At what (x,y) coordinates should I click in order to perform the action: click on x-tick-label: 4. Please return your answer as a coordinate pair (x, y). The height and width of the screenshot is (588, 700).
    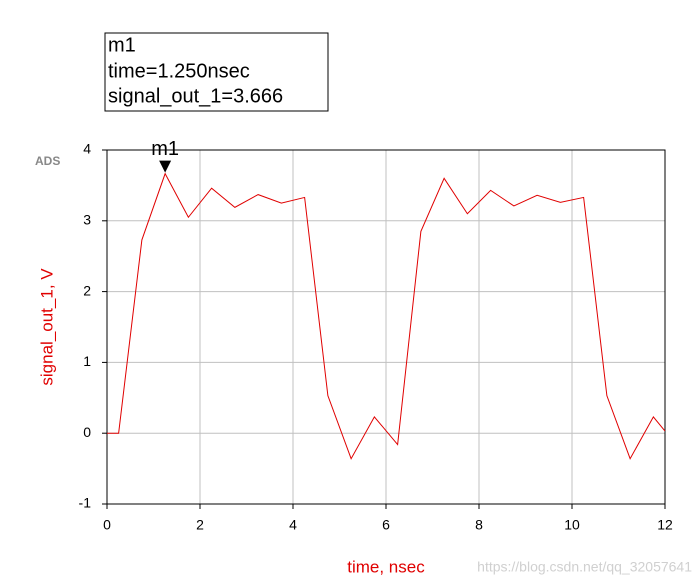
    Looking at the image, I should click on (293, 525).